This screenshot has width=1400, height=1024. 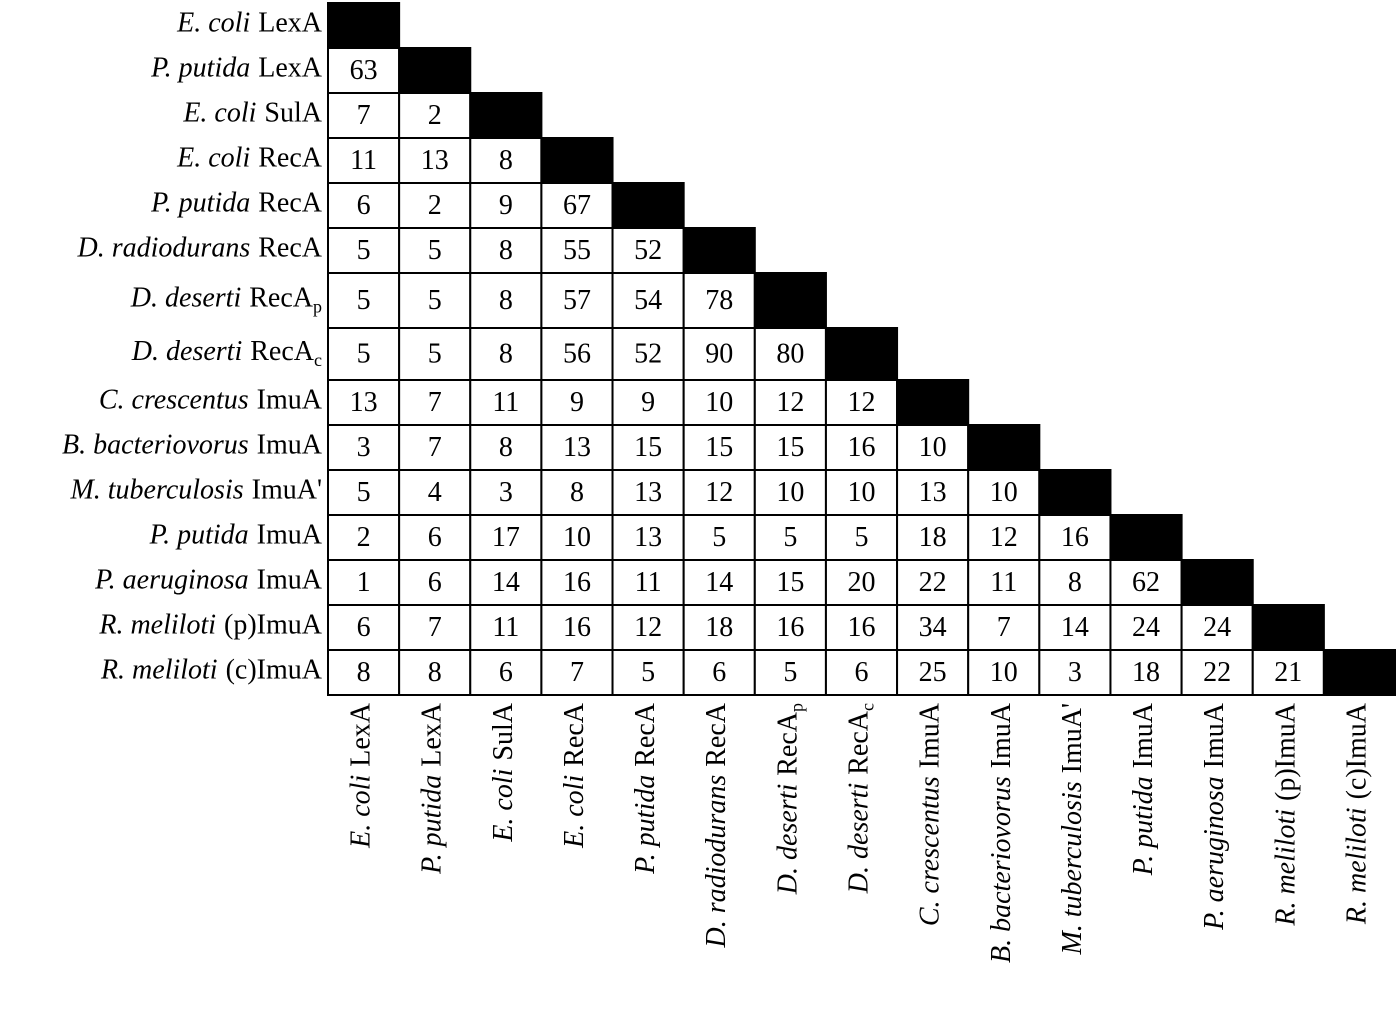 I want to click on cell-value: 63, so click(x=364, y=70).